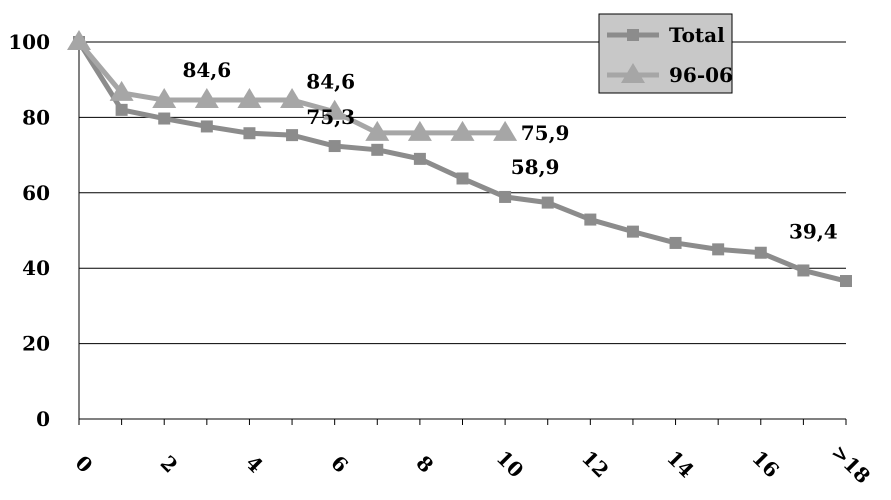 The width and height of the screenshot is (891, 500). What do you see at coordinates (84, 464) in the screenshot?
I see `x-tick-label: 0` at bounding box center [84, 464].